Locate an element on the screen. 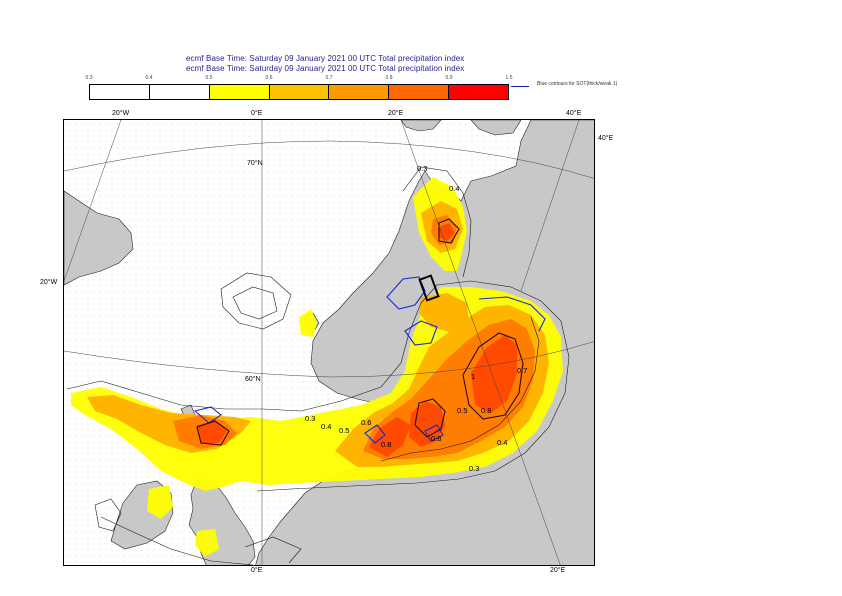 This screenshot has height=596, width=842. colorbar-tick: 0.7 is located at coordinates (329, 78).